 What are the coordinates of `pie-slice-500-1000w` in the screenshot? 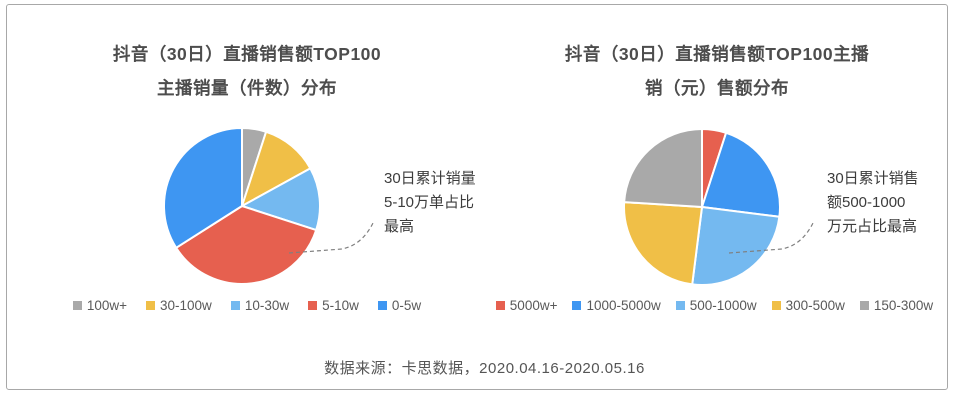 It's located at (736, 246).